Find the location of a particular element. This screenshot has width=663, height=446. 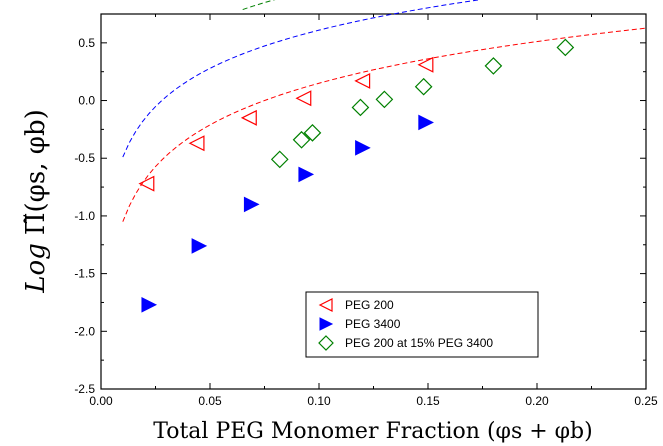

y-tick-label: 0.5 is located at coordinates (86, 43).